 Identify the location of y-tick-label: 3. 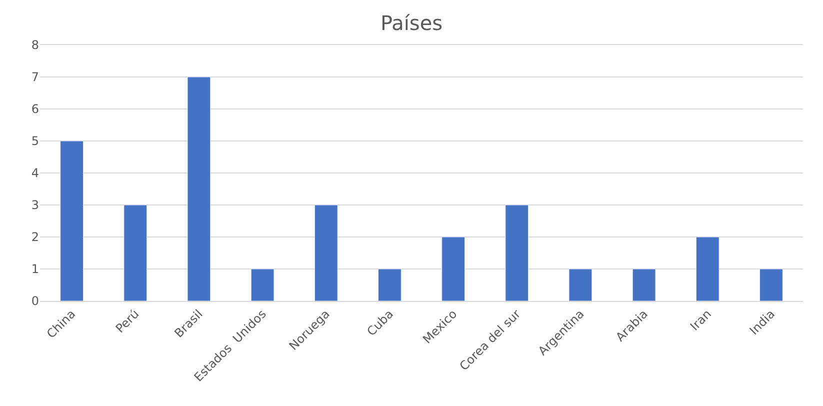
(35, 205).